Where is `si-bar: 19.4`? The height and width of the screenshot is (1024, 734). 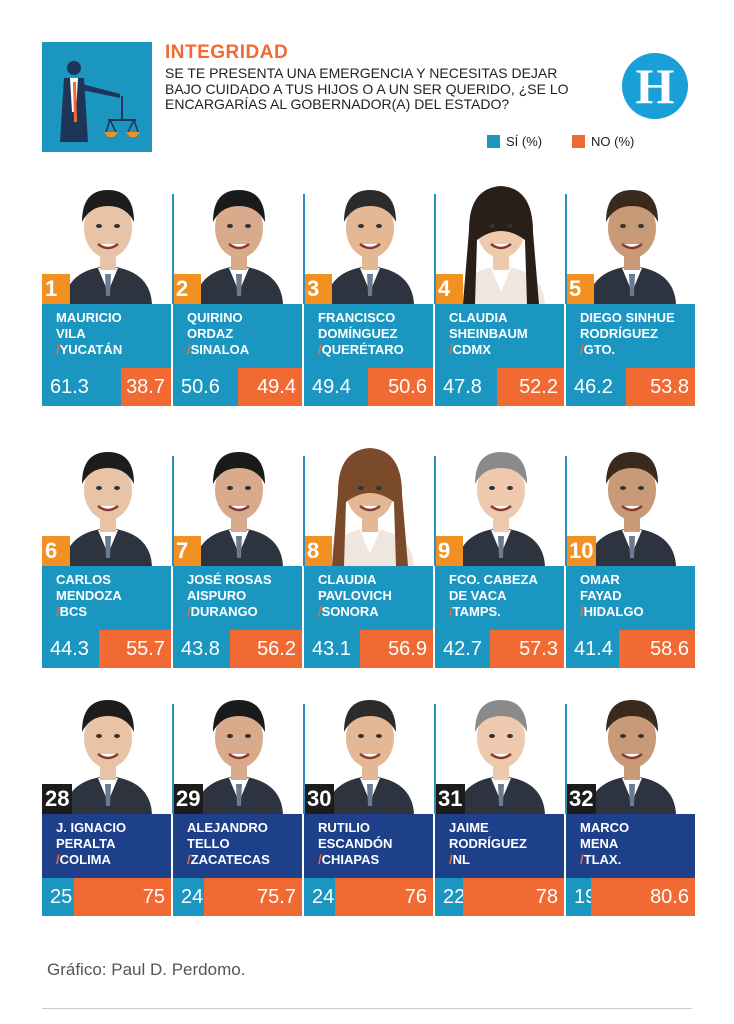
si-bar: 19.4 is located at coordinates (589, 897).